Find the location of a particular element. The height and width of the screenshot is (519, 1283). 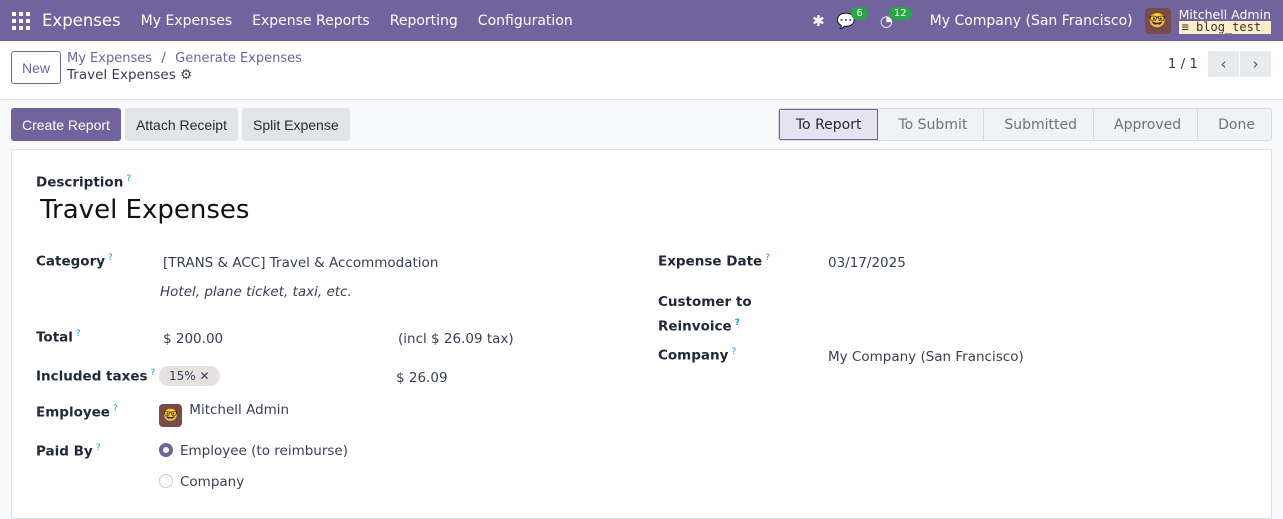

stage-to-submit: To Submit is located at coordinates (931, 124).